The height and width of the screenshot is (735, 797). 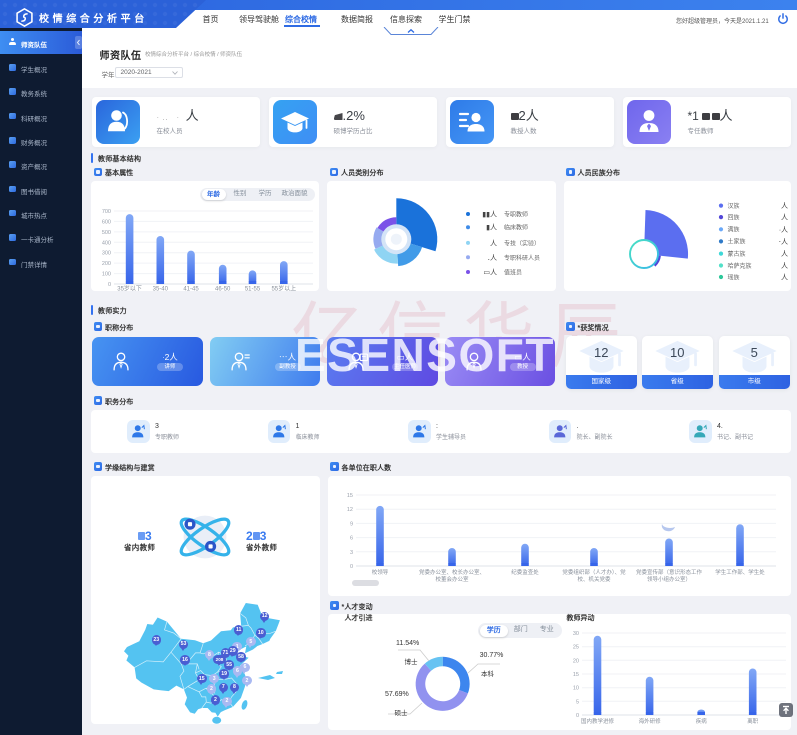 I want to click on svg-text: 学生工作部、学生处, so click(x=740, y=572).